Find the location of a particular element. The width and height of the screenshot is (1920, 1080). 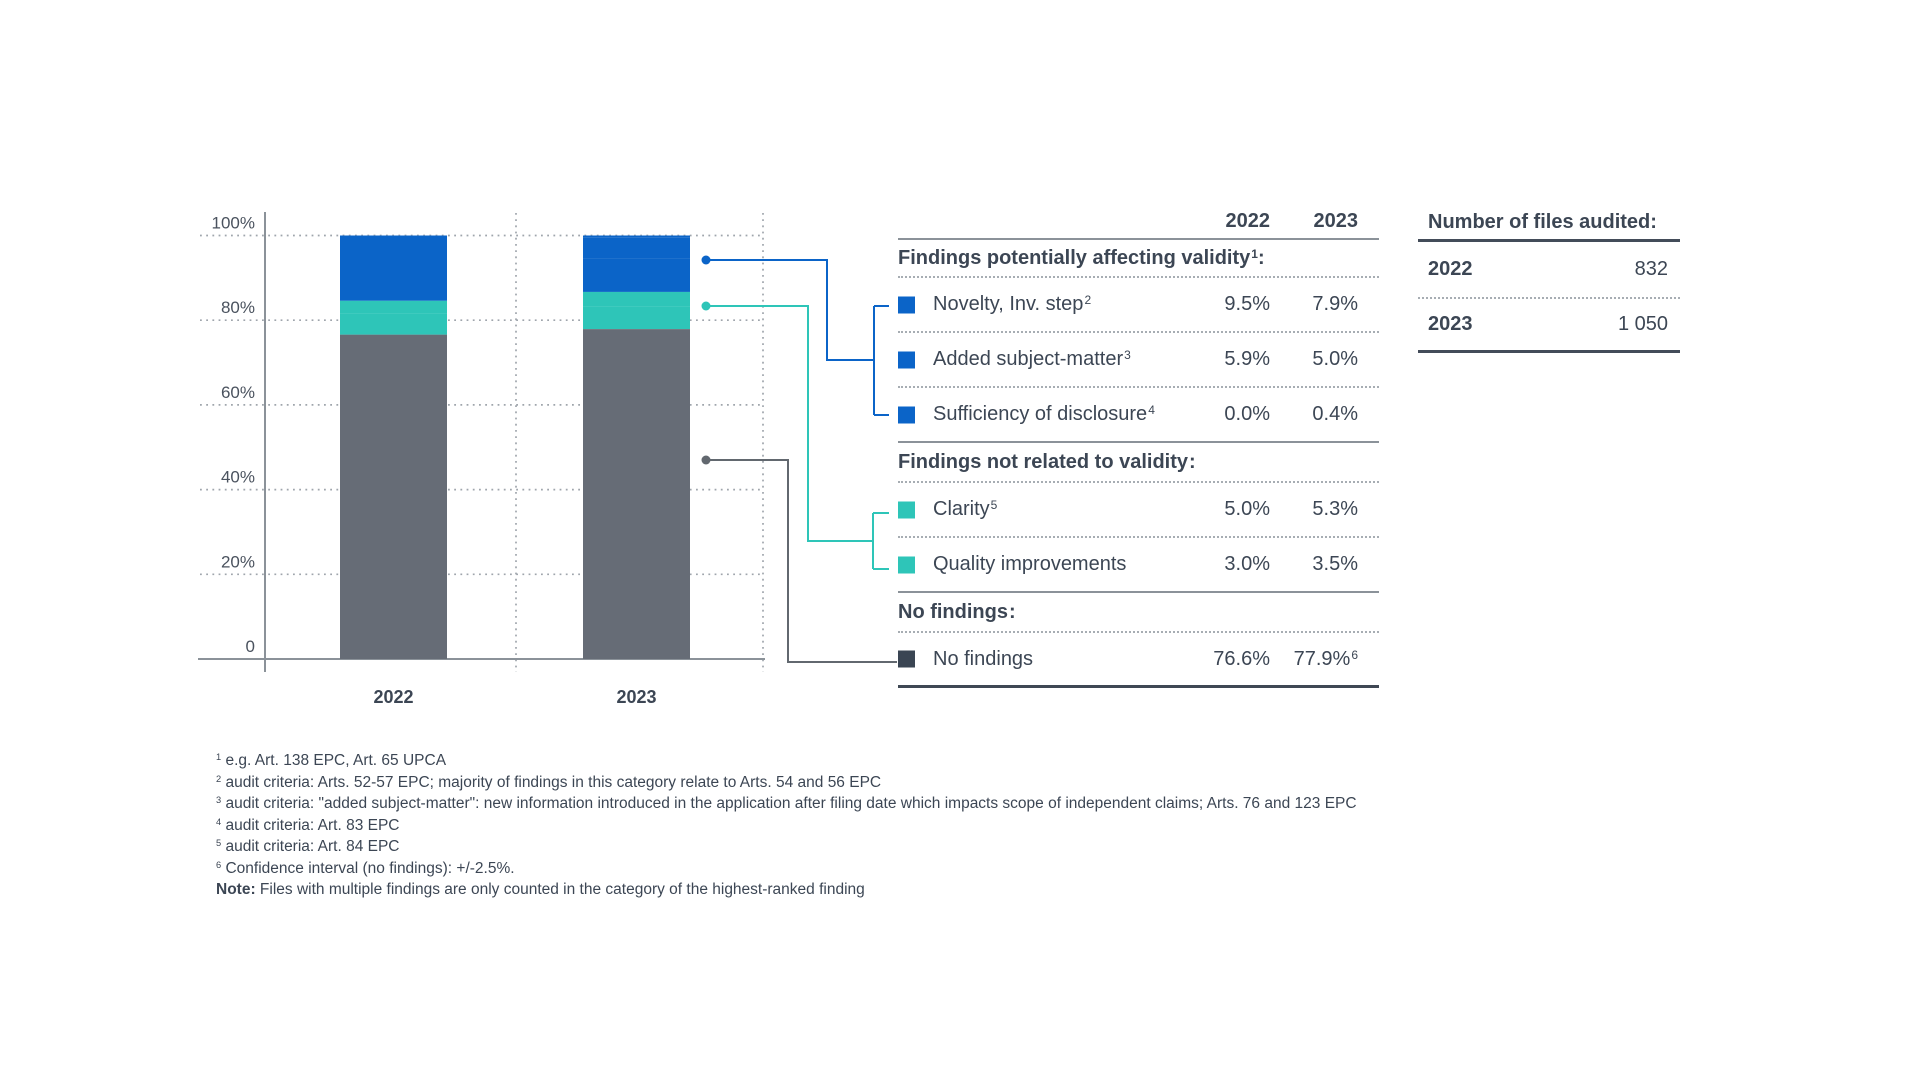

row-clarity: Clarity5 5.0% 5.3% is located at coordinates (1138, 510).